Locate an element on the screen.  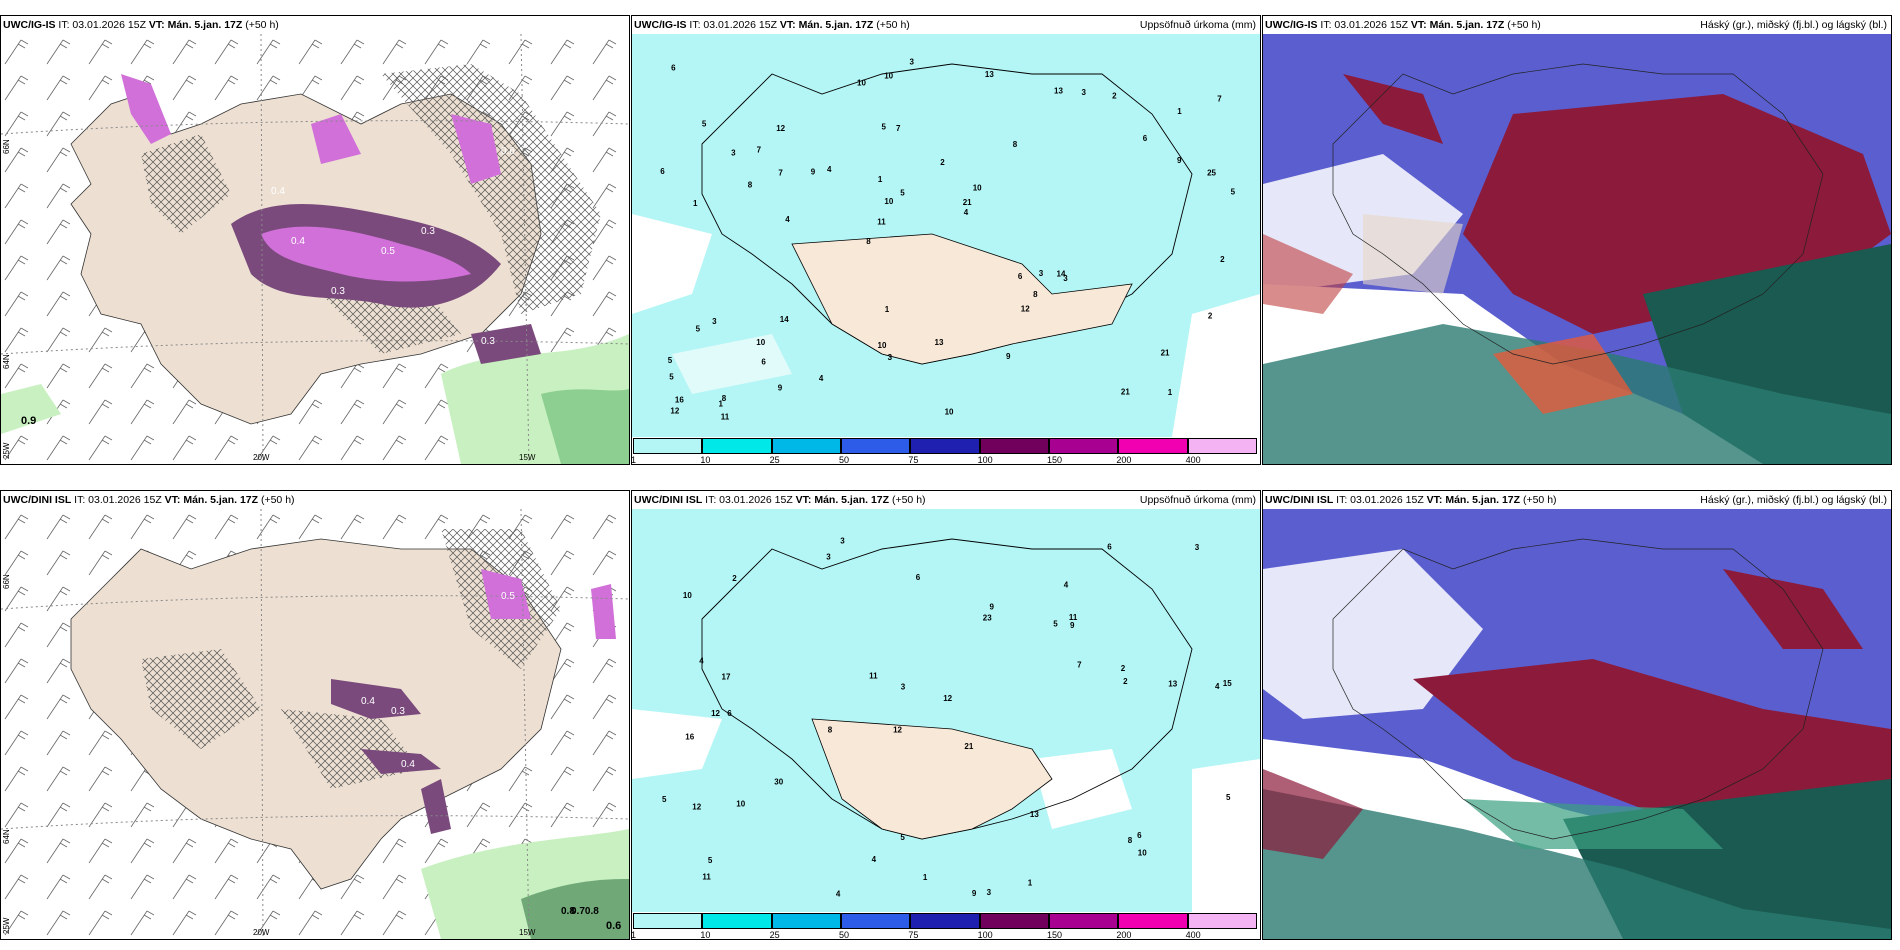
precip-number: 14 is located at coordinates (784, 319).